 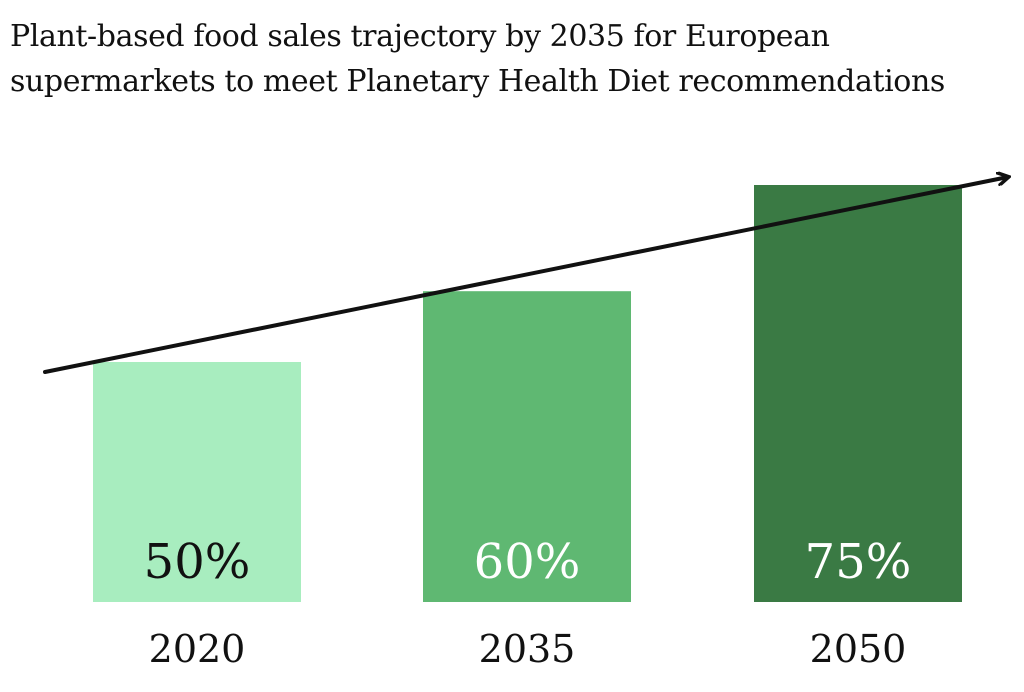 I want to click on x-tick-label: 2035, so click(x=527, y=649).